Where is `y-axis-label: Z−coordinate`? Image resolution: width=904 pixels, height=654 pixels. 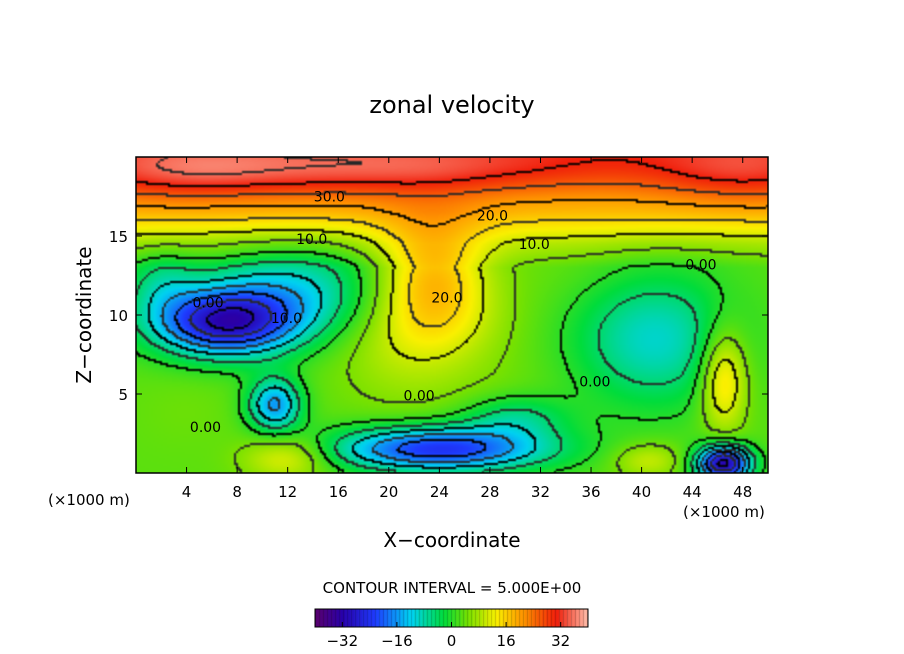 y-axis-label: Z−coordinate is located at coordinates (84, 314).